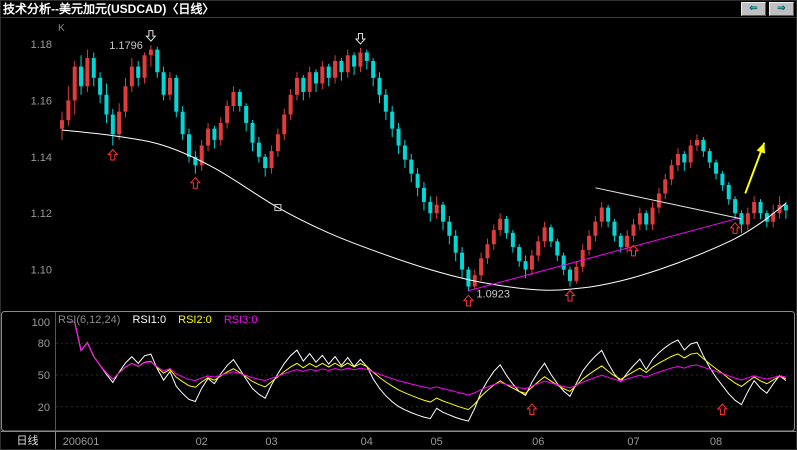 The image size is (797, 450). Describe the element at coordinates (41, 101) in the screenshot. I see `svg-text: 1.16` at that location.